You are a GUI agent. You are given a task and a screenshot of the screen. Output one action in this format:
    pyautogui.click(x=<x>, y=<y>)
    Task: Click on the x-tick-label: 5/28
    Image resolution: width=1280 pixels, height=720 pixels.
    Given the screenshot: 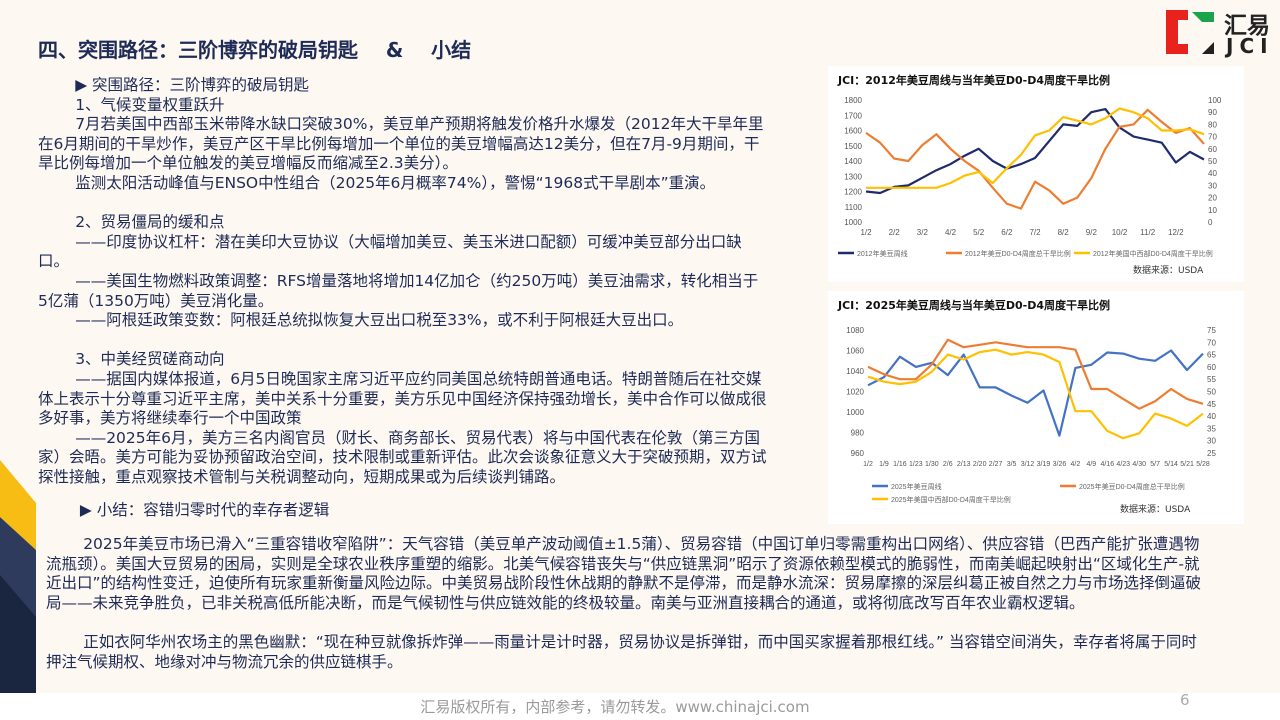 What is the action you would take?
    pyautogui.click(x=1203, y=464)
    